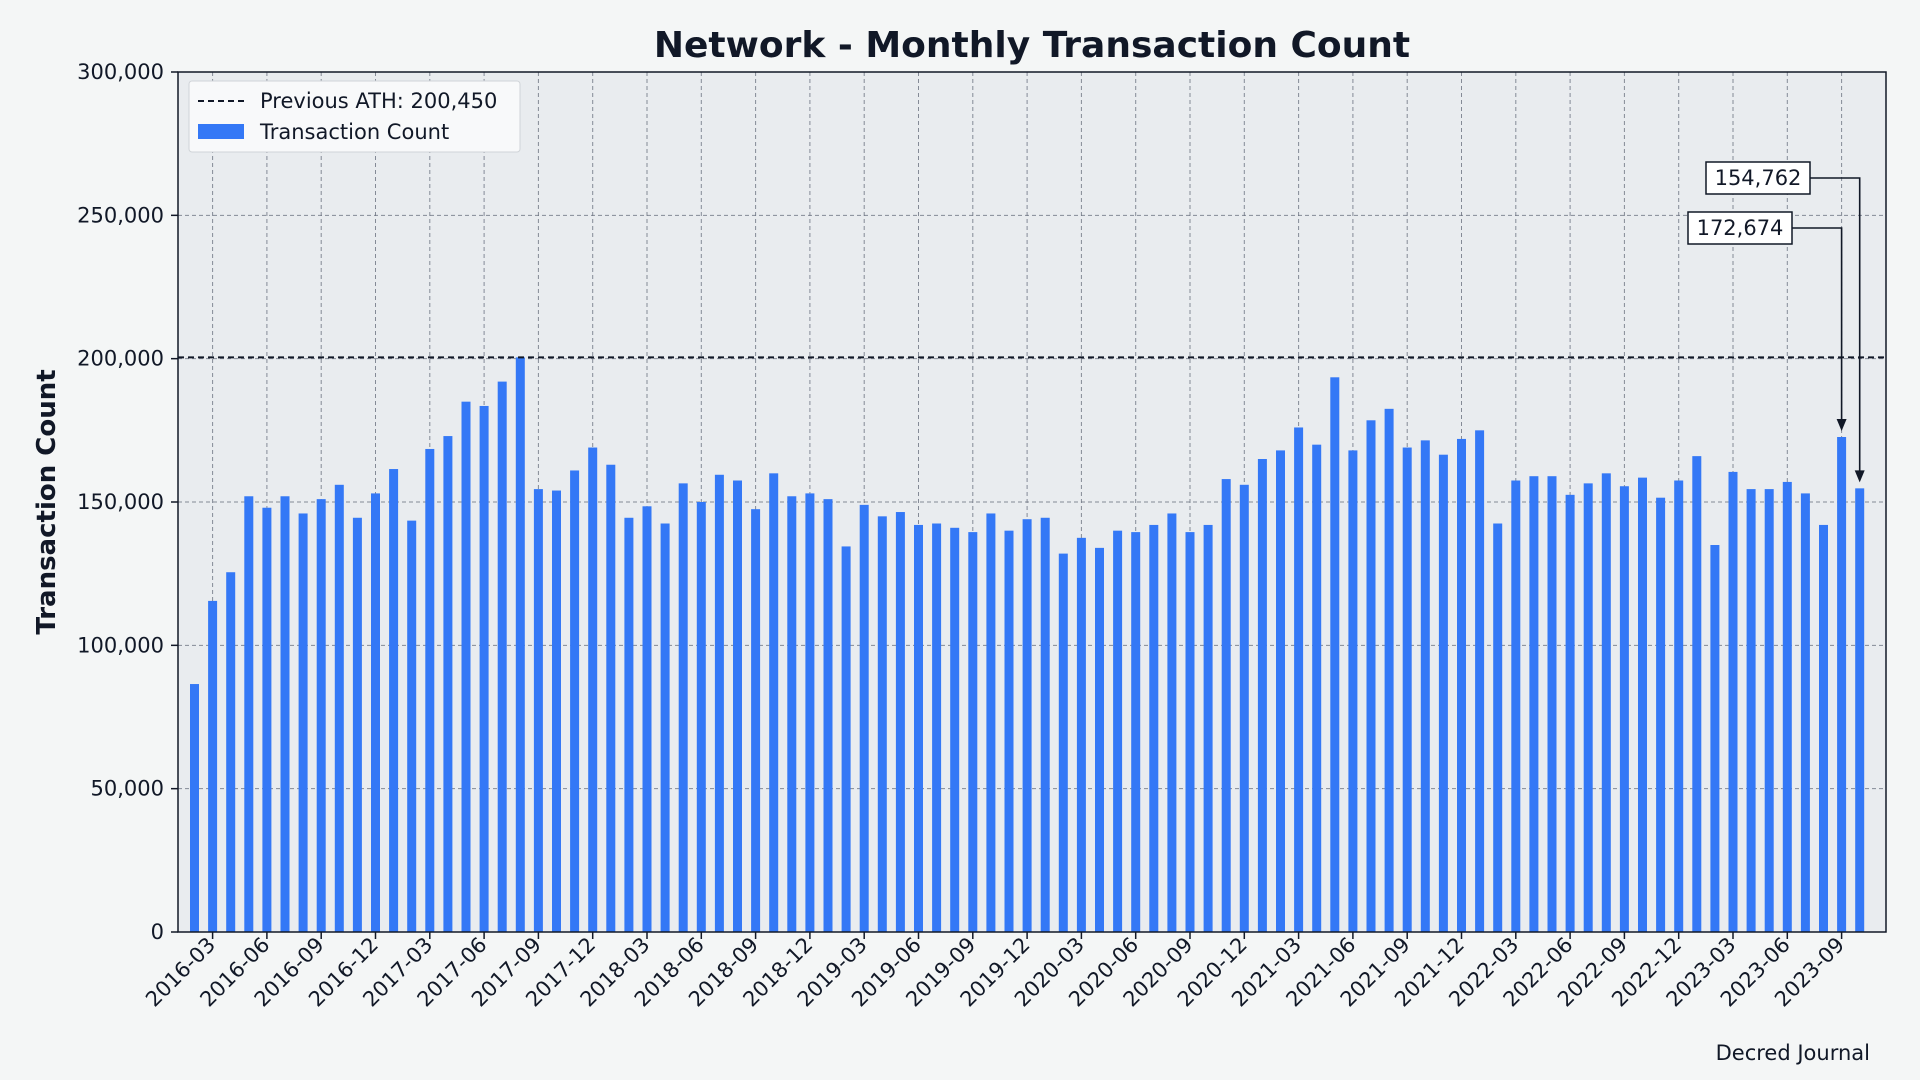  I want to click on annotation-label: 172,674, so click(1740, 228).